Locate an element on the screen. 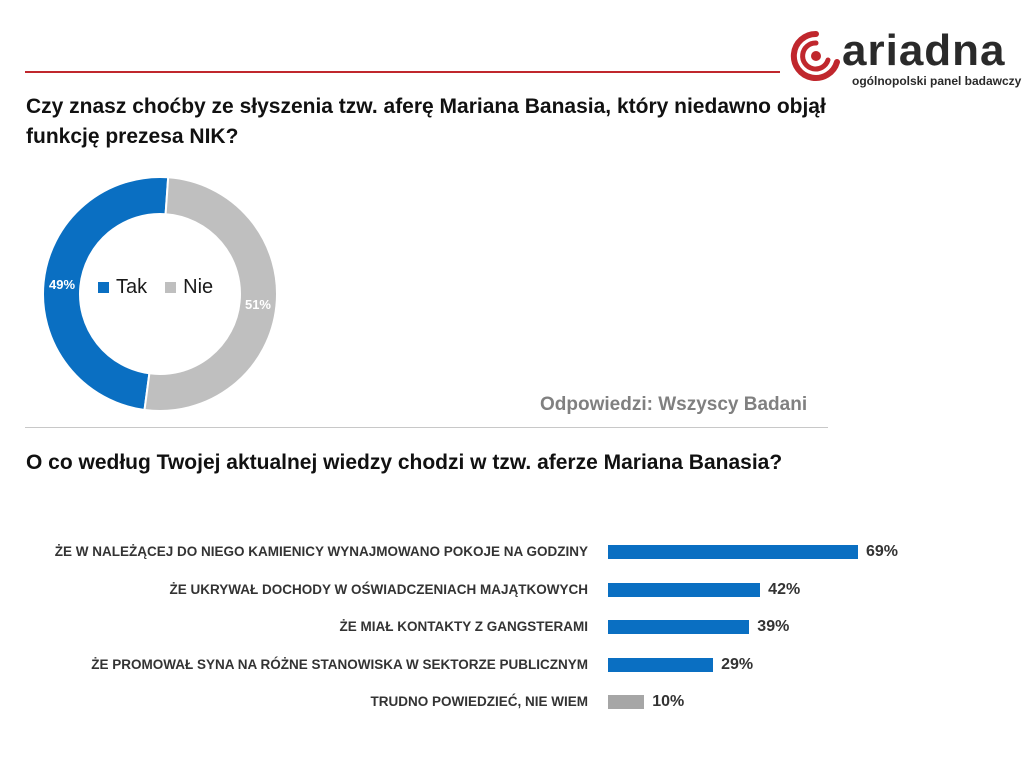  header-divider is located at coordinates (402, 72).